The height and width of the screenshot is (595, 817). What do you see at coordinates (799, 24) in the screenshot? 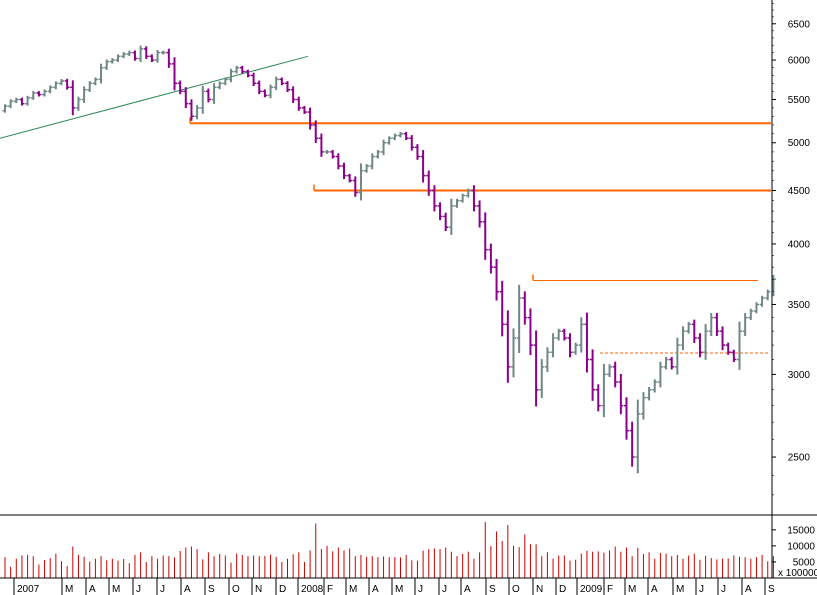
I see `price-tick-label: 6500` at bounding box center [799, 24].